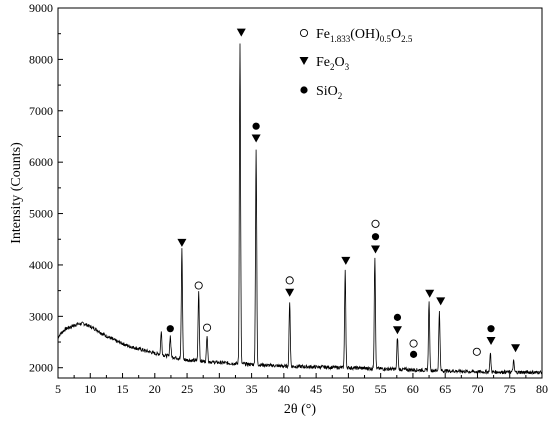 The image size is (550, 431). Describe the element at coordinates (284, 389) in the screenshot. I see `x-tick-label: 40` at that location.